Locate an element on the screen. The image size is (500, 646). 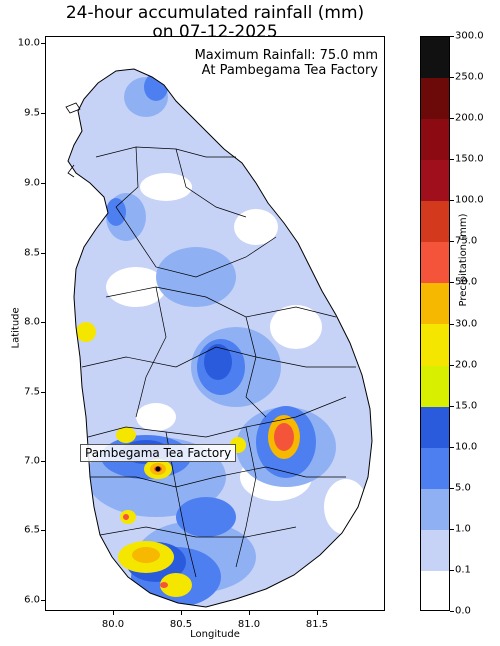
y-tick-label: 7.0 is located at coordinates (32, 461).